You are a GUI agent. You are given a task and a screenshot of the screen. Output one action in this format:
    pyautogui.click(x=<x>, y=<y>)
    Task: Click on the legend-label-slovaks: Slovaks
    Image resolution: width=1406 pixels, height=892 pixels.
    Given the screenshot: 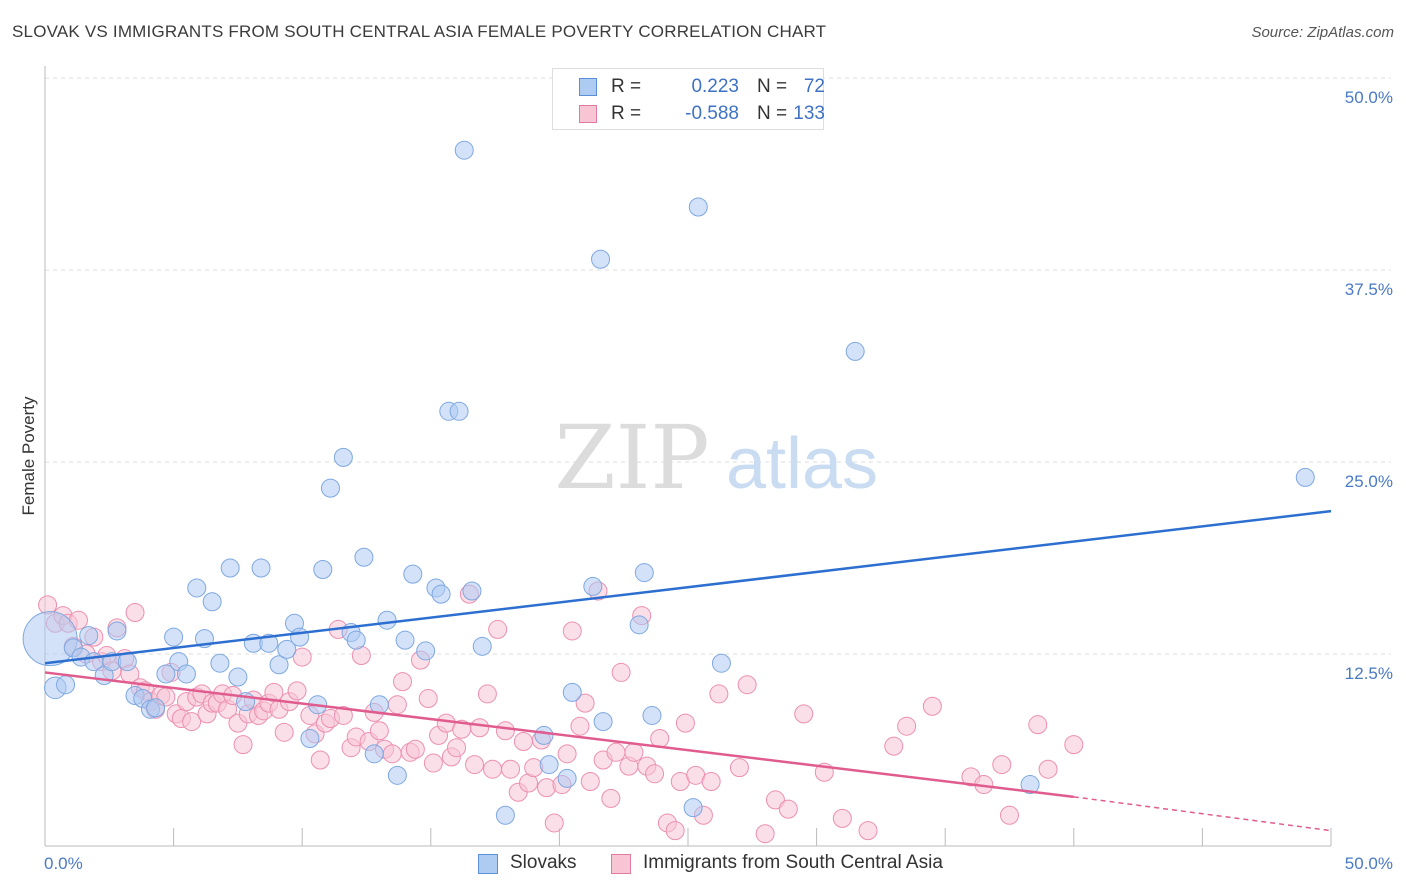 What is the action you would take?
    pyautogui.click(x=543, y=862)
    